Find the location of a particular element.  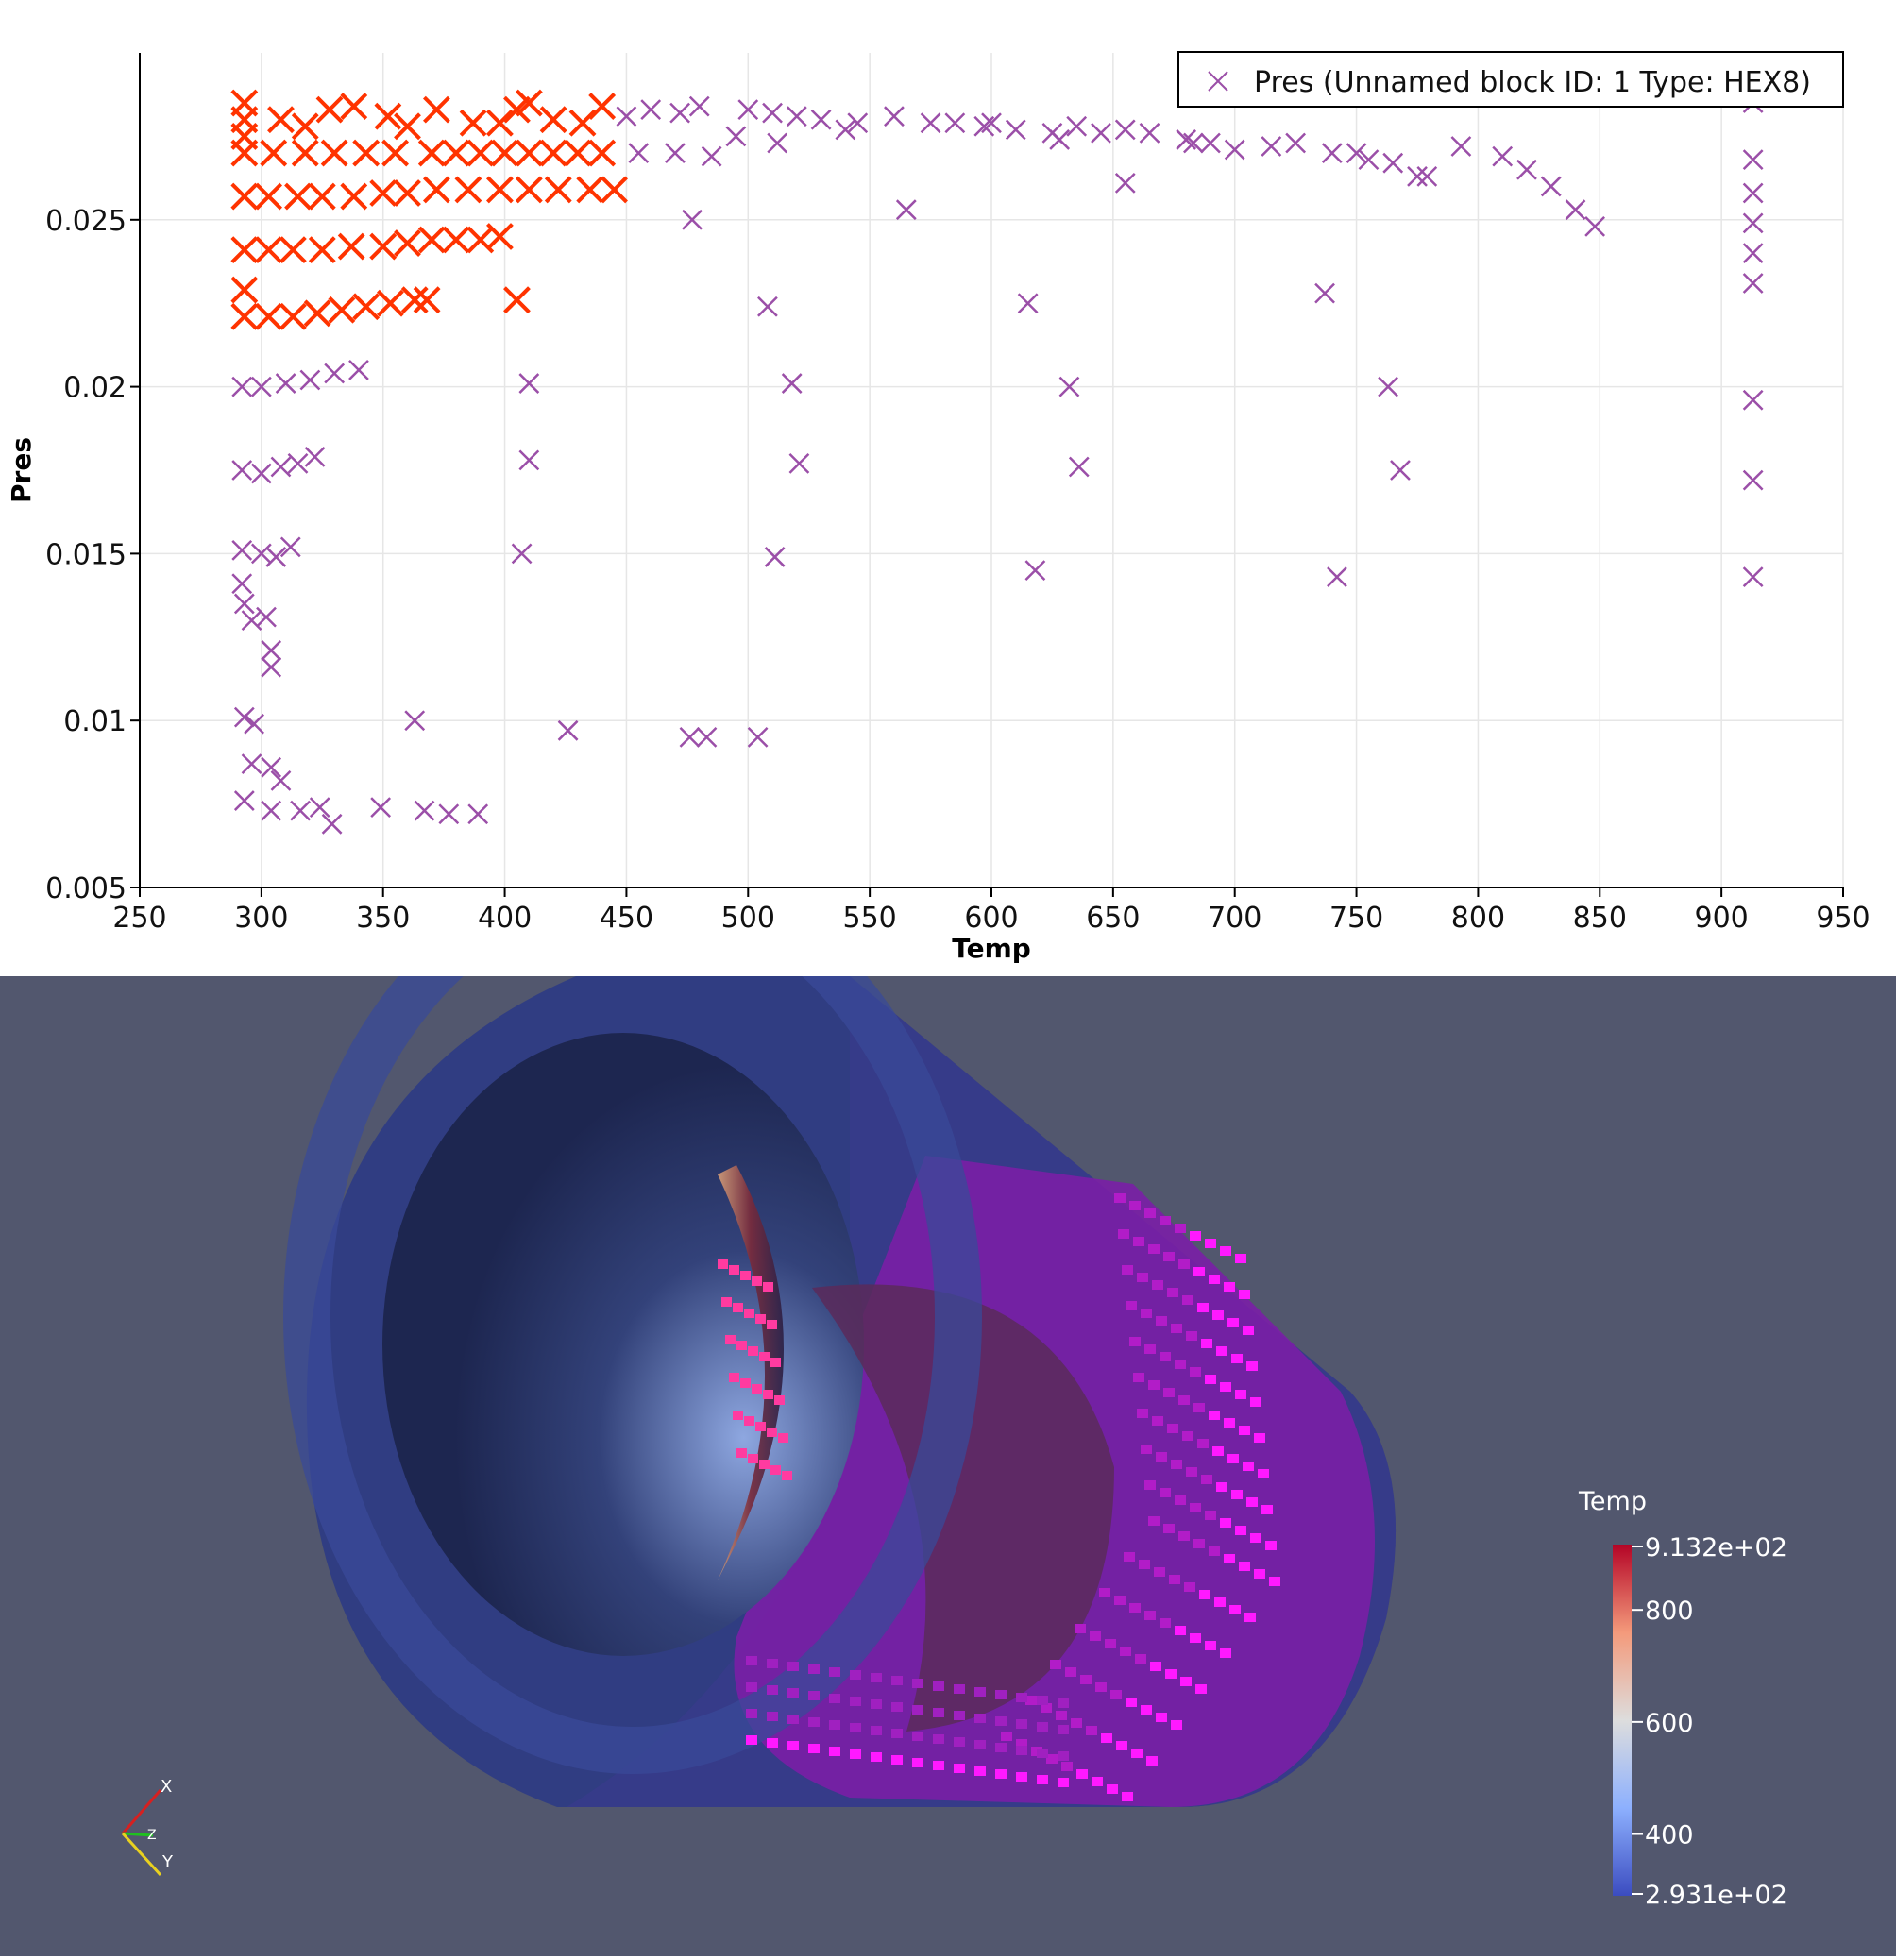

x-tick-label: 550 is located at coordinates (870, 919).